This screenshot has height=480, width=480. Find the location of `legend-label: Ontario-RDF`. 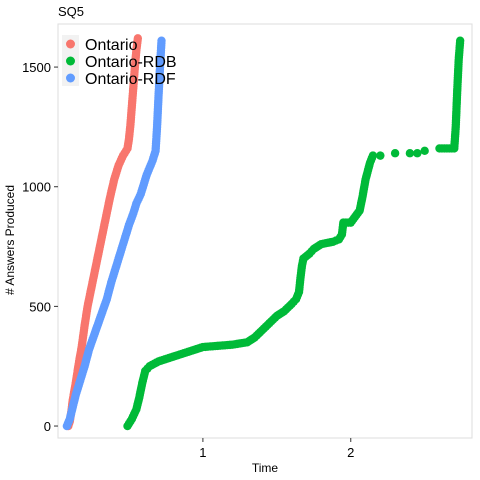

legend-label: Ontario-RDF is located at coordinates (130, 79).